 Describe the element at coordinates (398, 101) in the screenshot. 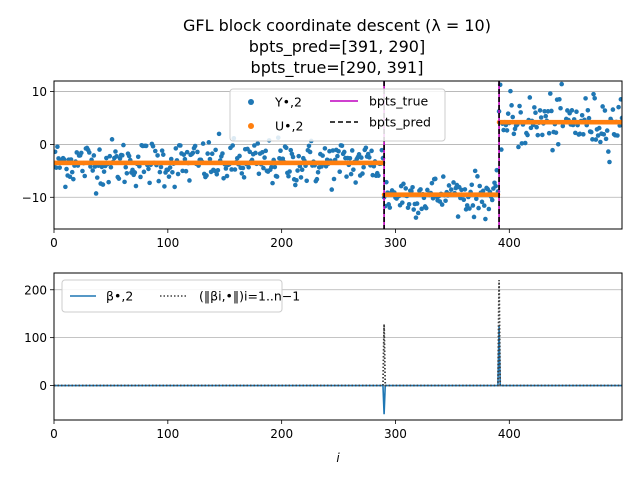

I see `legend-bpts-true-label: bpts_true` at that location.